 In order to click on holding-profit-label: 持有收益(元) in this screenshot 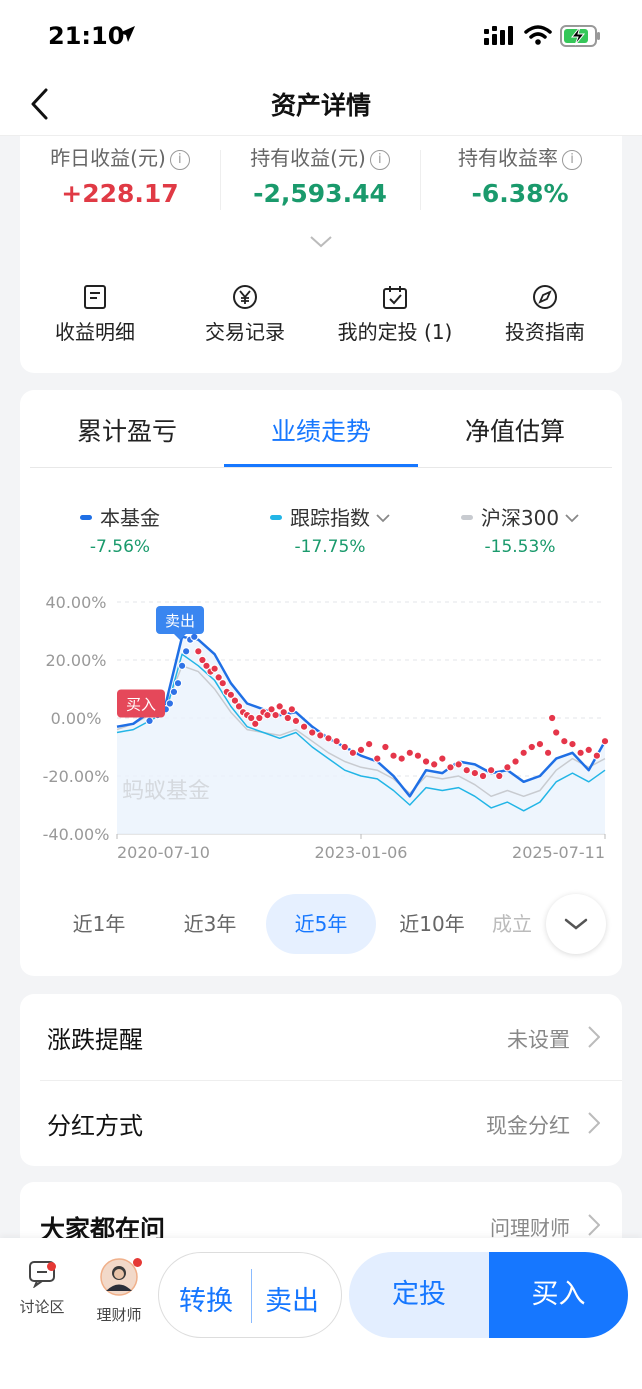, I will do `click(308, 158)`.